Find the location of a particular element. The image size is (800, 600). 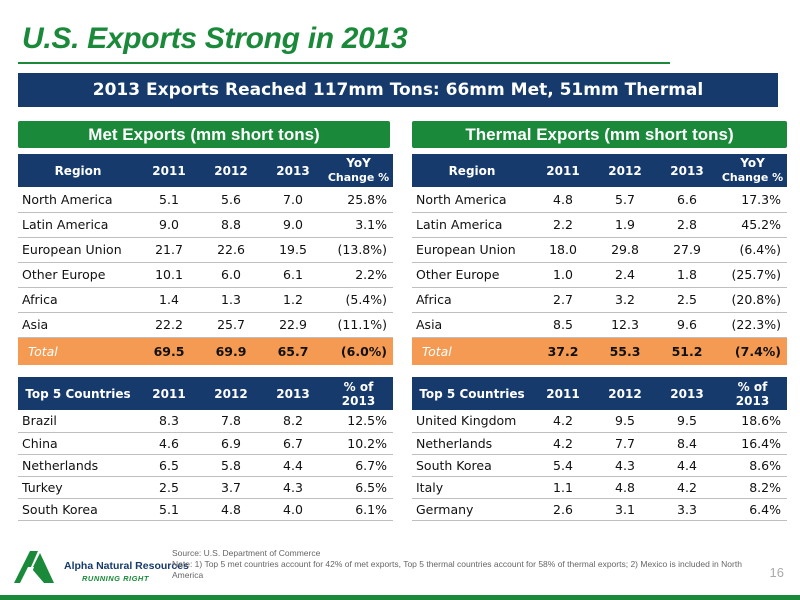

logo-company-name: Alpha Natural Resources is located at coordinates (126, 566).